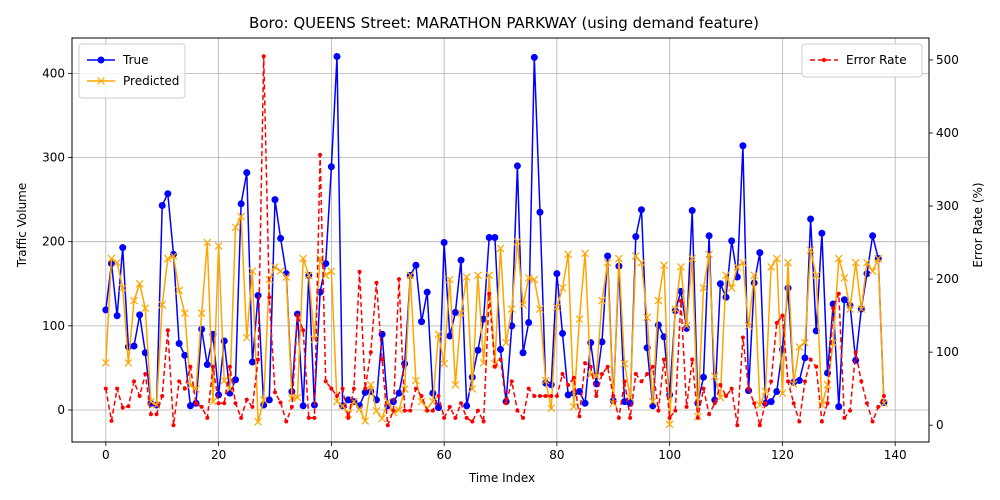 Image resolution: width=1000 pixels, height=500 pixels. What do you see at coordinates (61, 410) in the screenshot?
I see `y-tick-label: 0` at bounding box center [61, 410].